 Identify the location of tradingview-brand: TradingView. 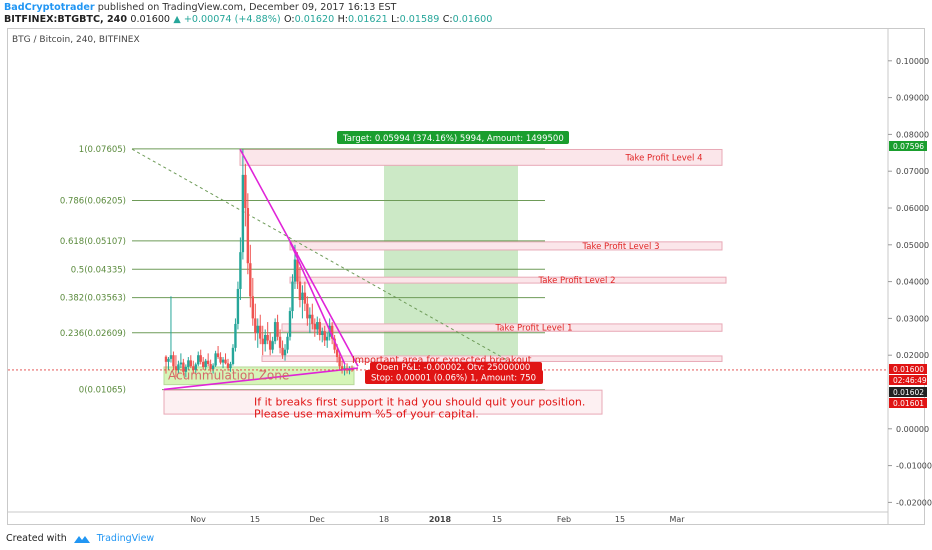
(125, 538).